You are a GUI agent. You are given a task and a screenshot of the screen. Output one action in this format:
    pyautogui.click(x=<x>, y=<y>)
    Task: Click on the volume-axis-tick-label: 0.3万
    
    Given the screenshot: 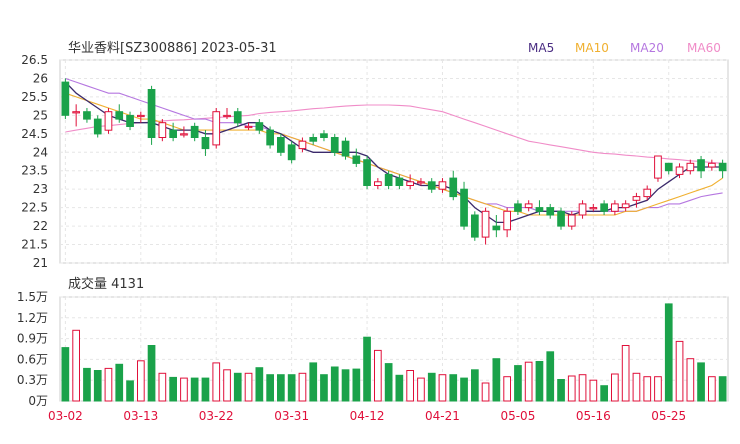 What is the action you would take?
    pyautogui.click(x=32, y=380)
    